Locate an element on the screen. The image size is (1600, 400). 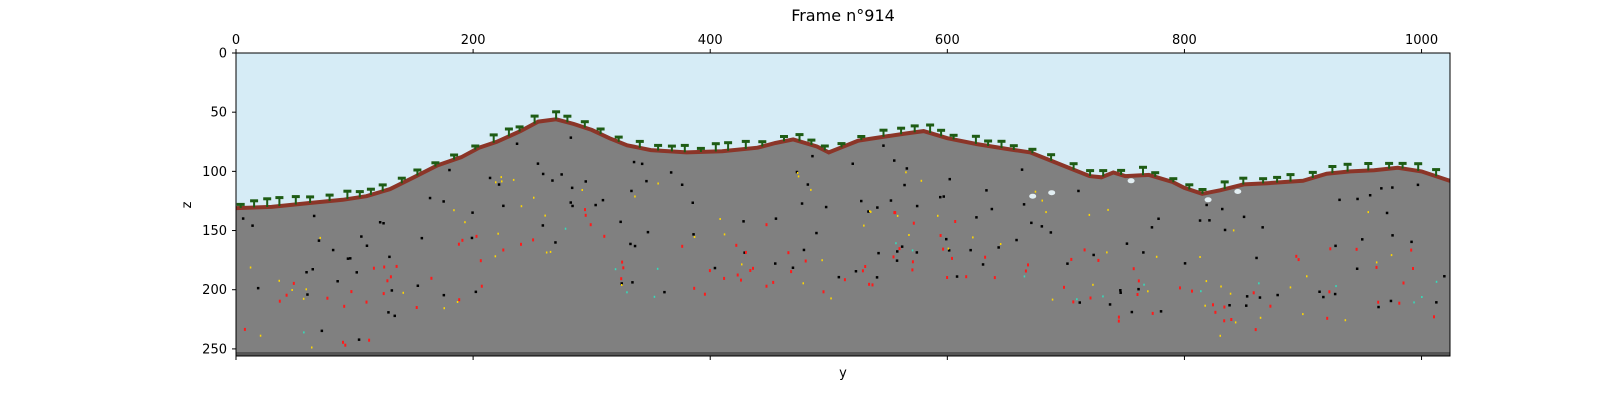
water-pocket is located at coordinates (1208, 200).